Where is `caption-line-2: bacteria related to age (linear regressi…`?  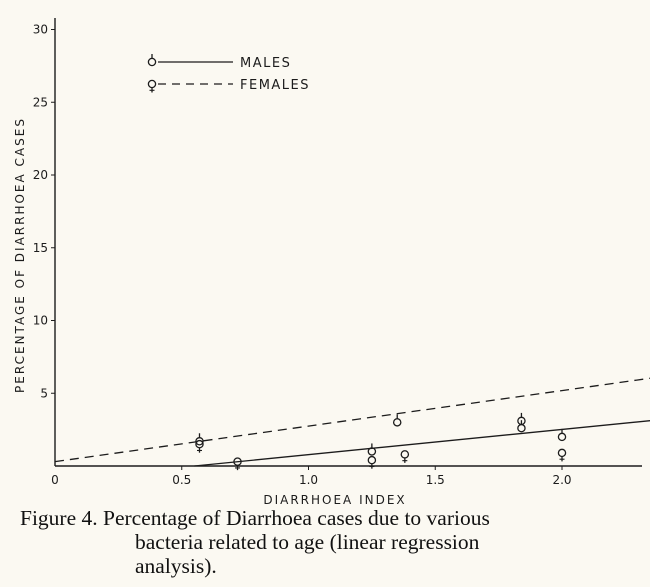
caption-line-2: bacteria related to age (linear regressi… is located at coordinates (307, 542).